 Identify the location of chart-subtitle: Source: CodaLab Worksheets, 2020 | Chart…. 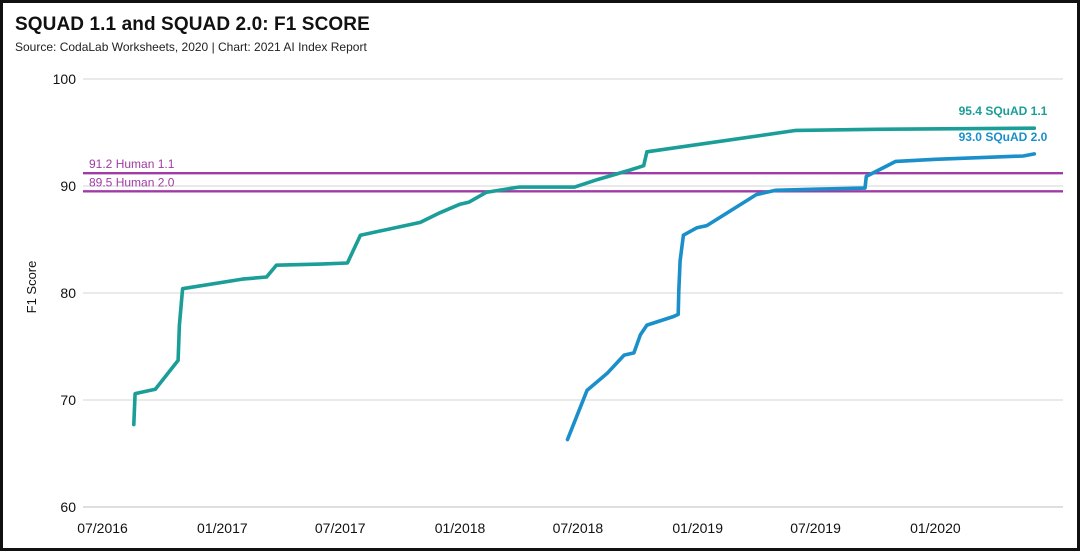
(191, 47).